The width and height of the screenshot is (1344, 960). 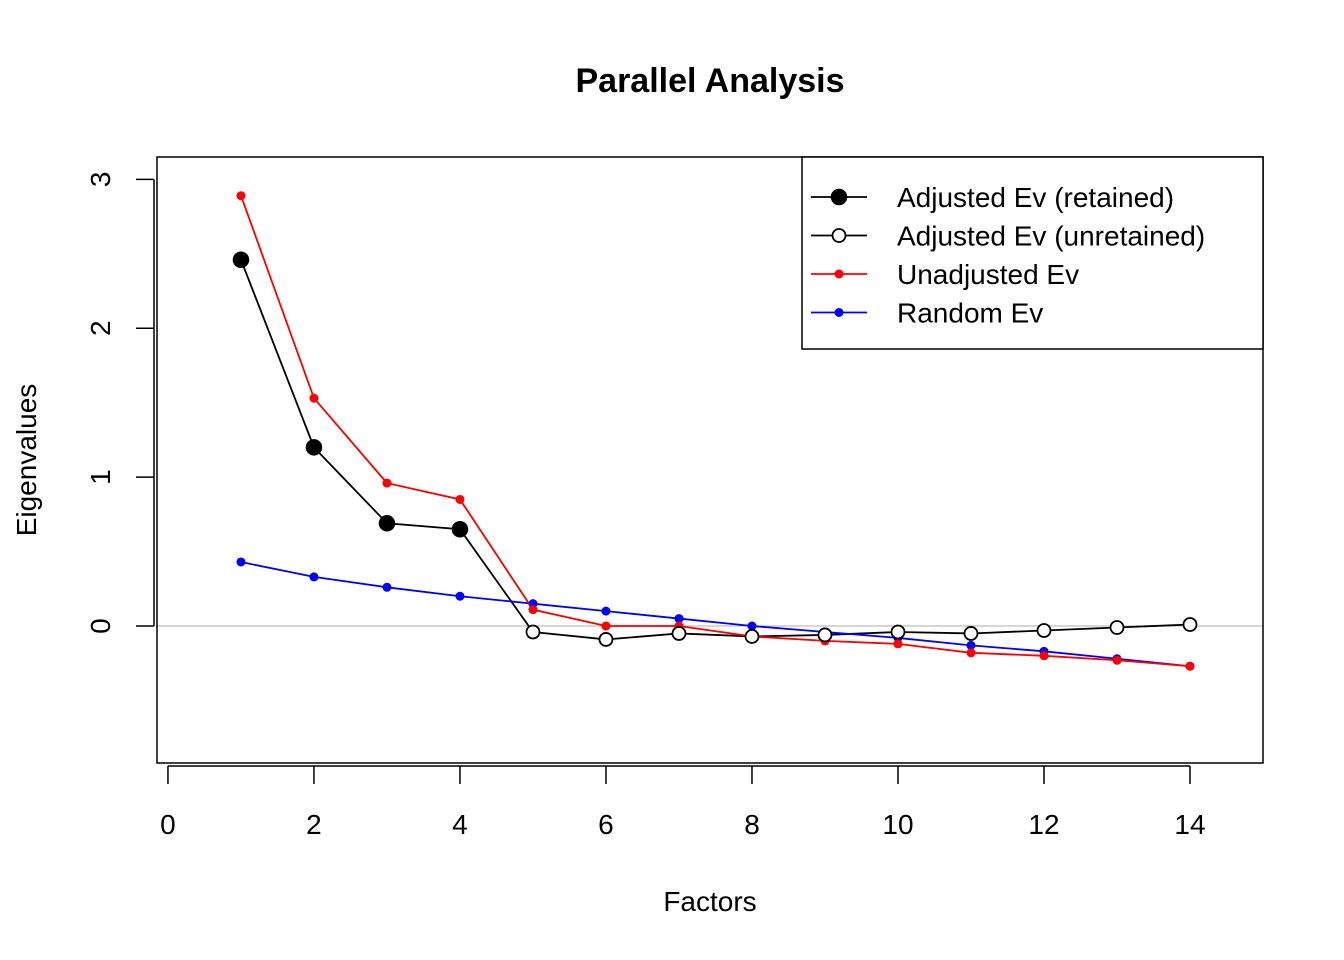 What do you see at coordinates (314, 824) in the screenshot?
I see `x-tick-label: 2` at bounding box center [314, 824].